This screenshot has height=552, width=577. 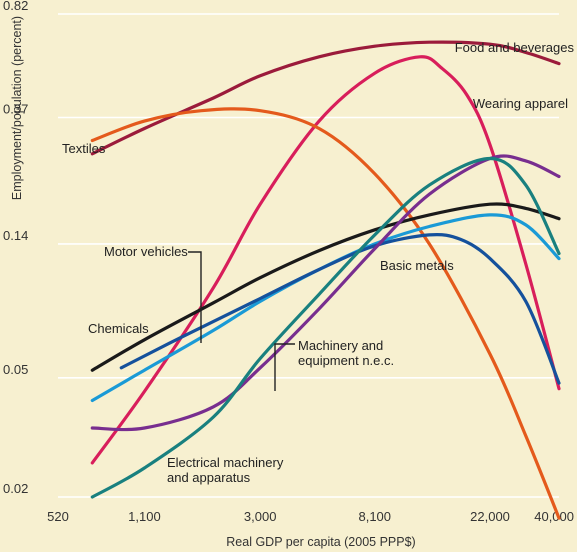 I want to click on y-axis-label: Employment/population (percent), so click(x=17, y=108).